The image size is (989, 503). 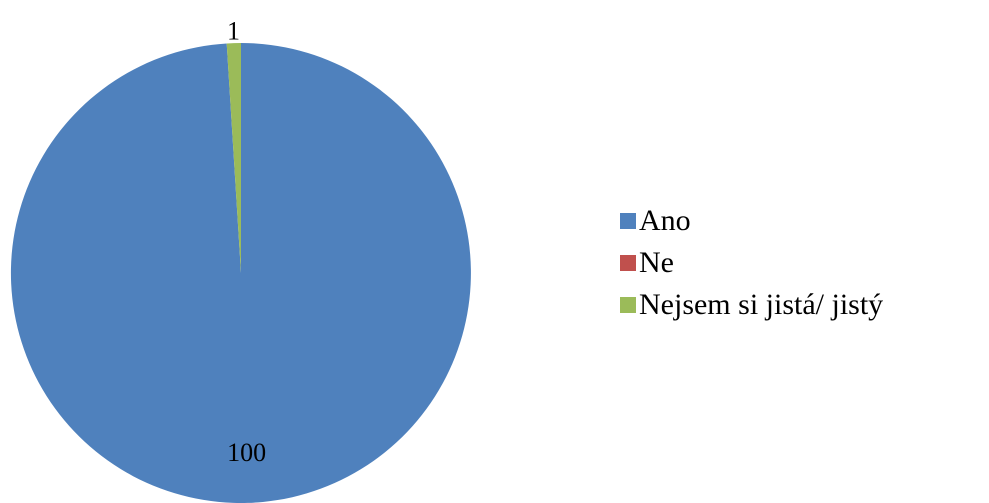 What do you see at coordinates (751, 221) in the screenshot?
I see `legend-item-0: Ano` at bounding box center [751, 221].